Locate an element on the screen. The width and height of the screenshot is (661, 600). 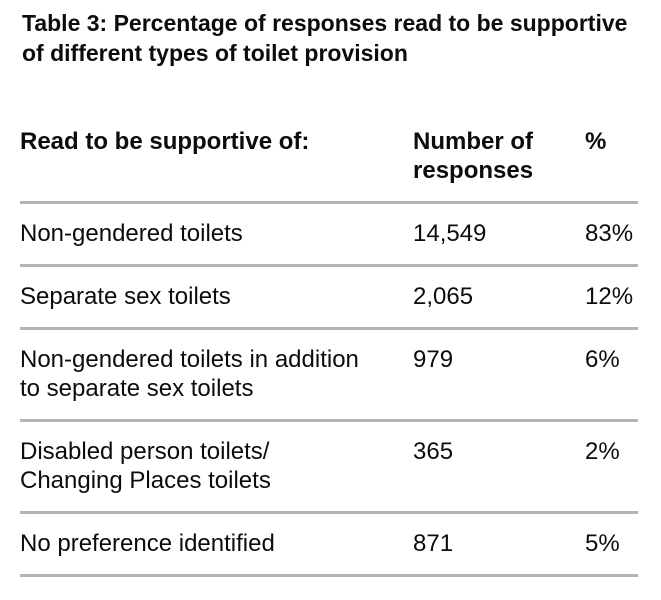
row-label: No preference identified is located at coordinates (216, 544).